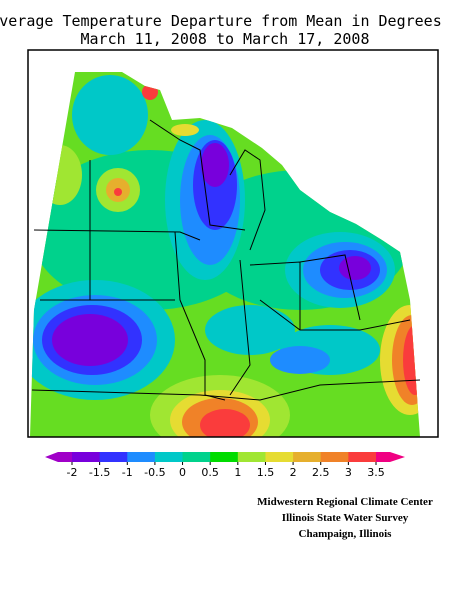 This screenshot has width=450, height=600. Describe the element at coordinates (321, 472) in the screenshot. I see `legend-tick-label: 2.5` at that location.